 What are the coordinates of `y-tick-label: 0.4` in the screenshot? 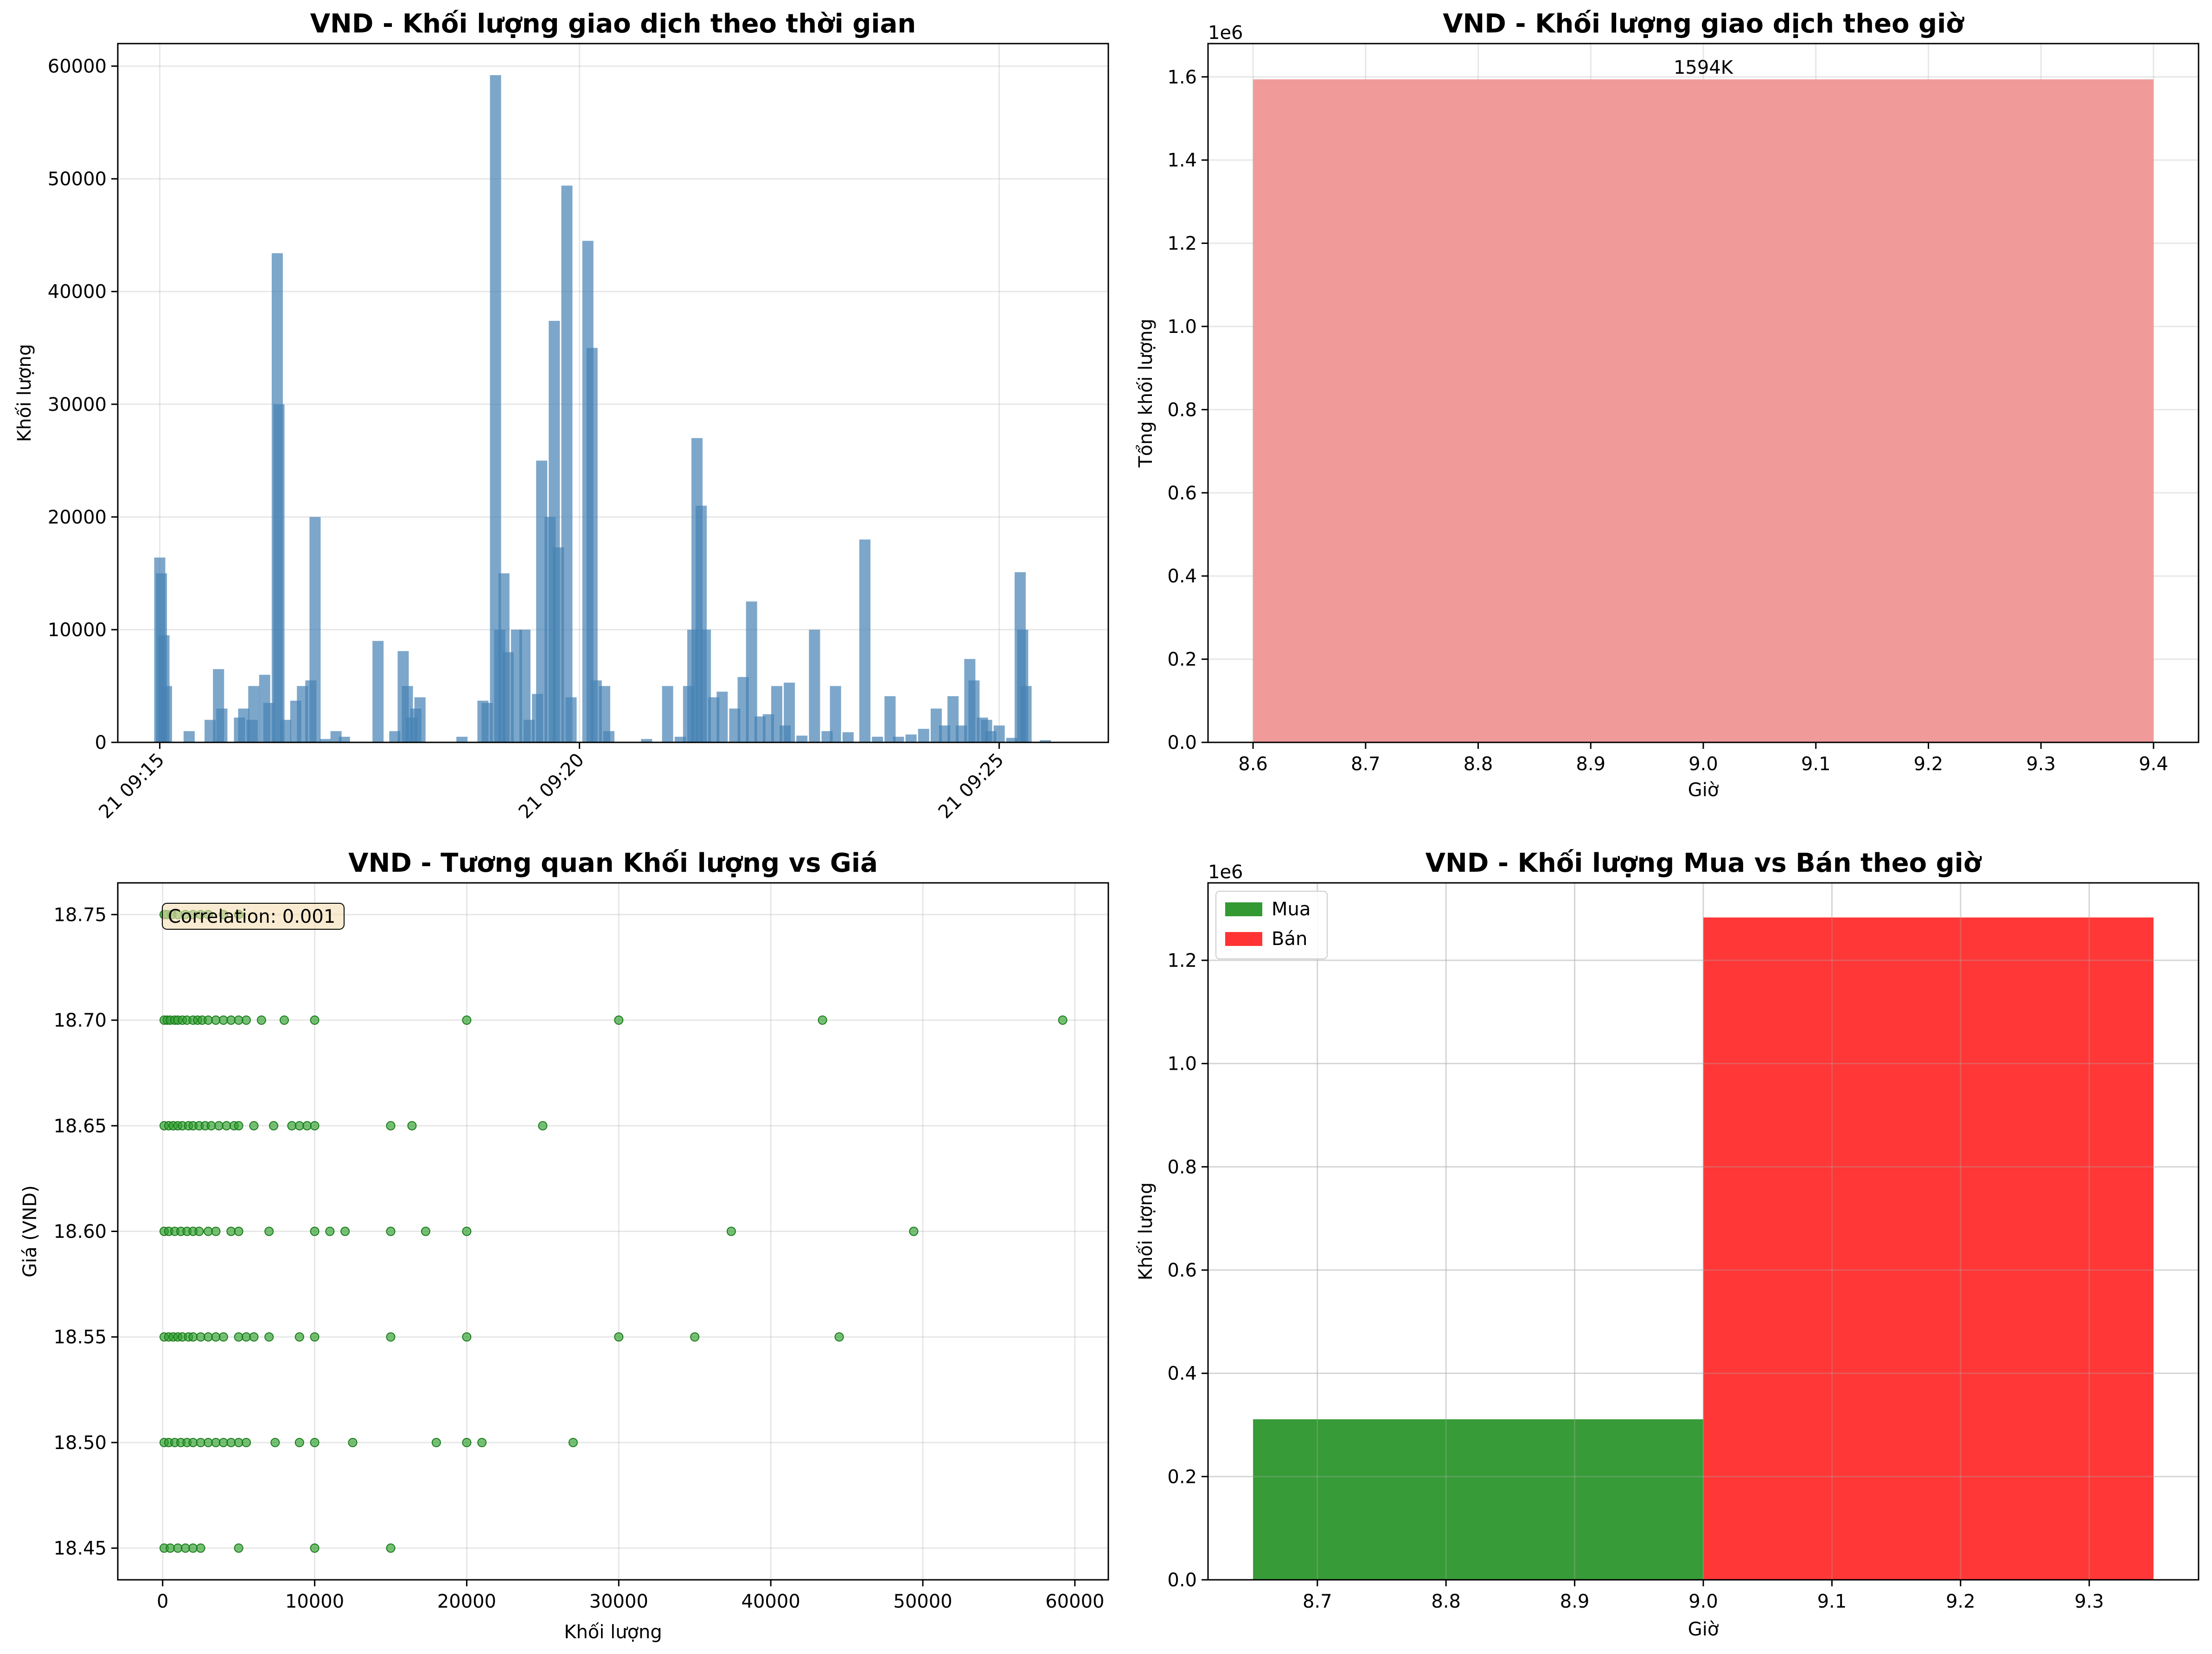 It's located at (1182, 1374).